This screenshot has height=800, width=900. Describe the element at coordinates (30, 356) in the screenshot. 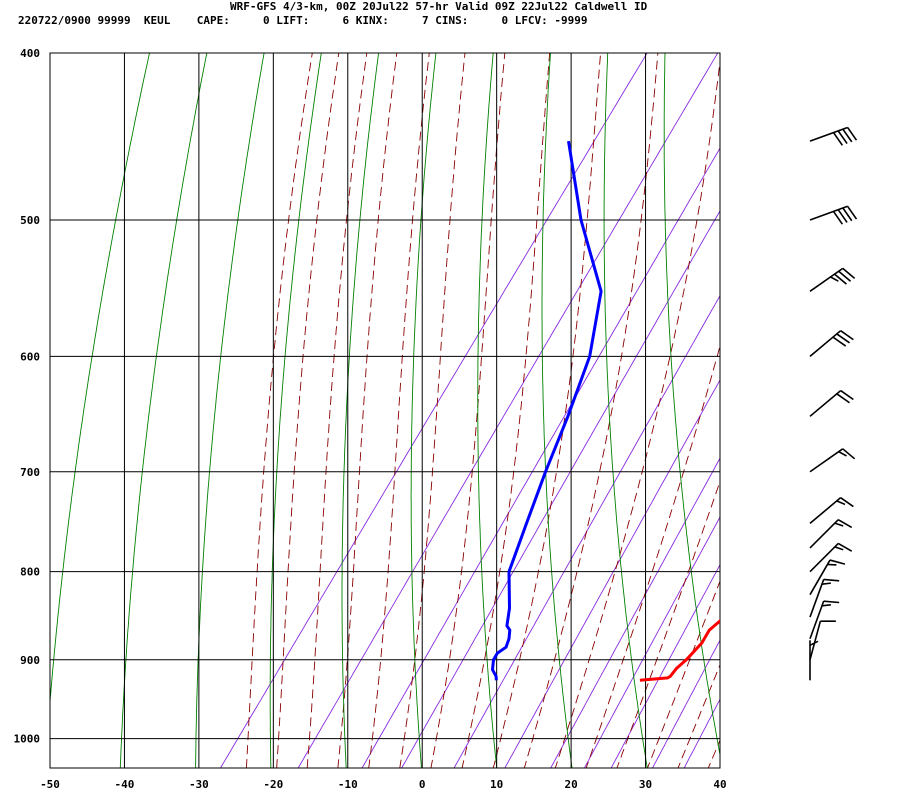

I see `y-tick-label: 600` at that location.